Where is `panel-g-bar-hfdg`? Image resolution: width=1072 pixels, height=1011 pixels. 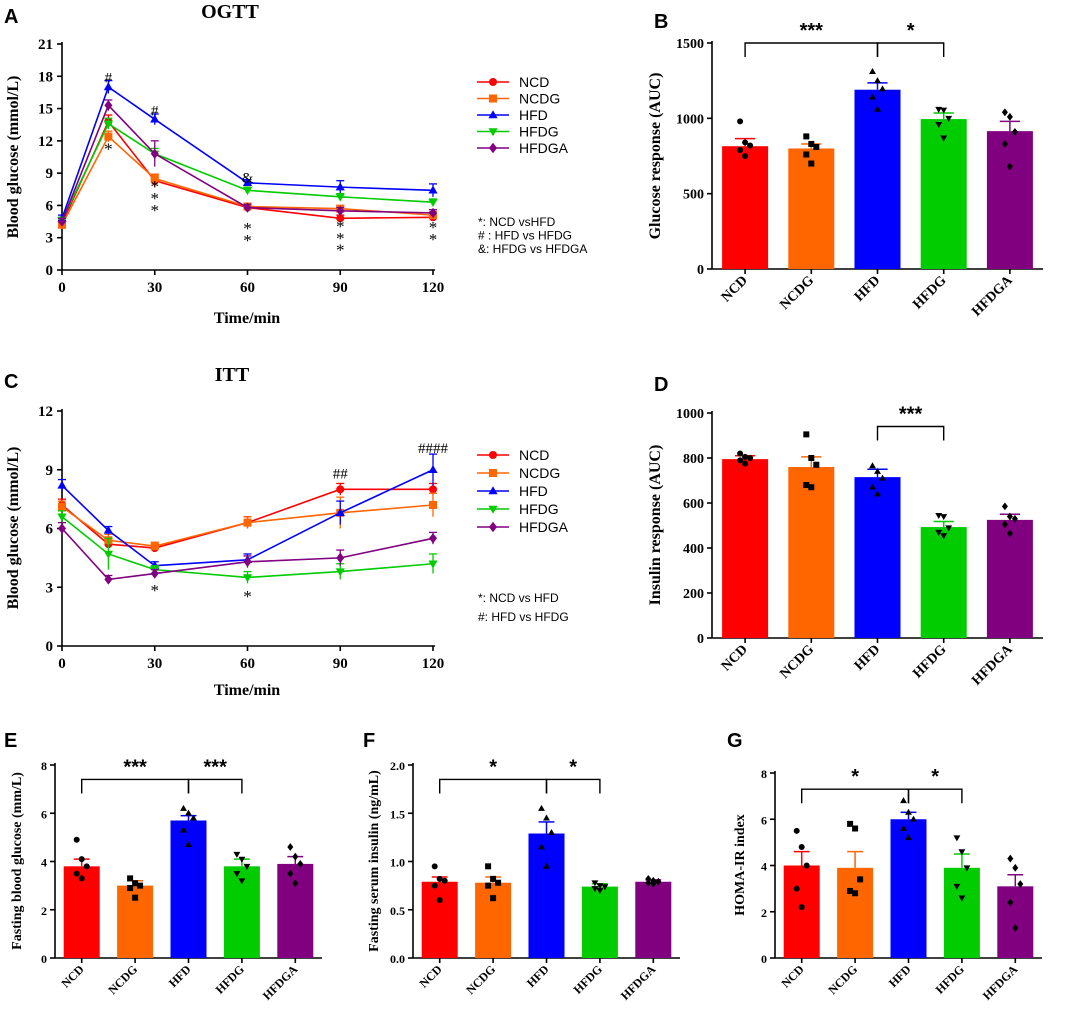
panel-g-bar-hfdg is located at coordinates (961, 912).